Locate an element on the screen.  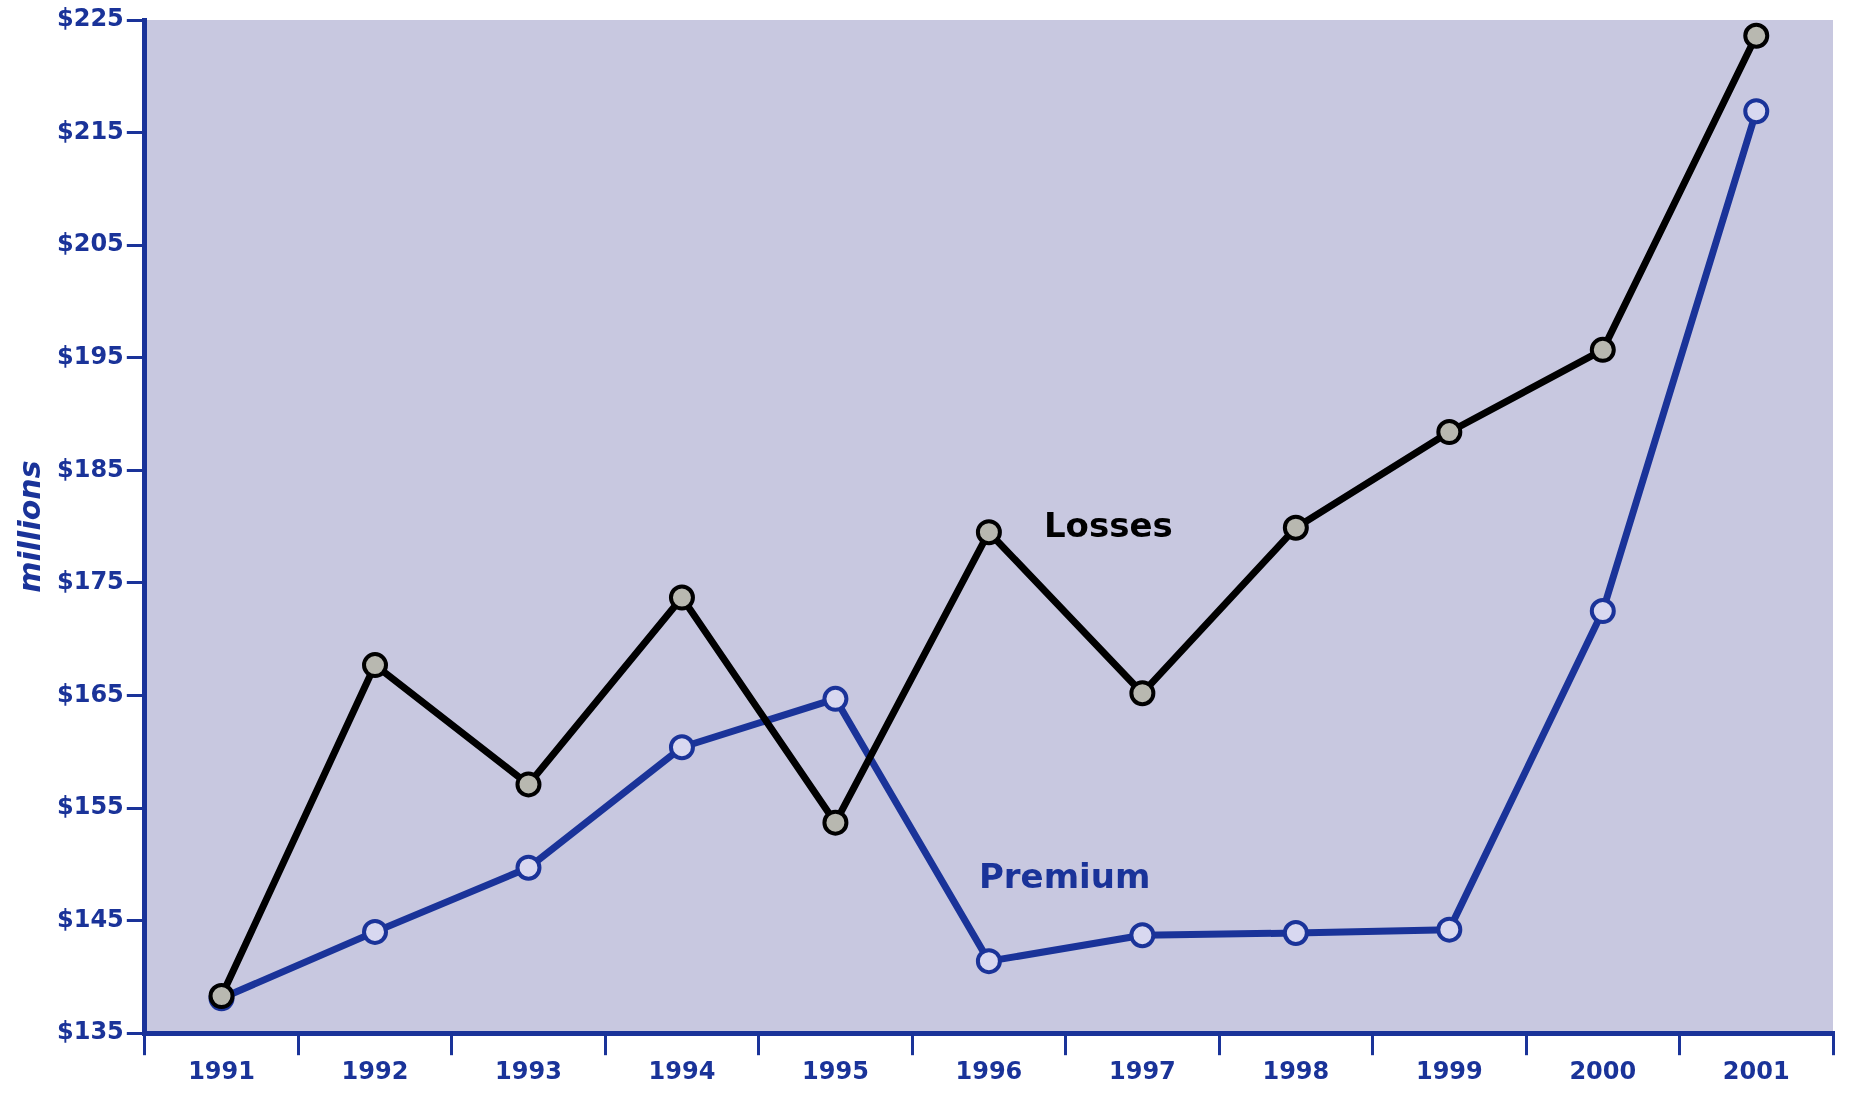
x-tick-label: 1992 is located at coordinates (375, 1070).